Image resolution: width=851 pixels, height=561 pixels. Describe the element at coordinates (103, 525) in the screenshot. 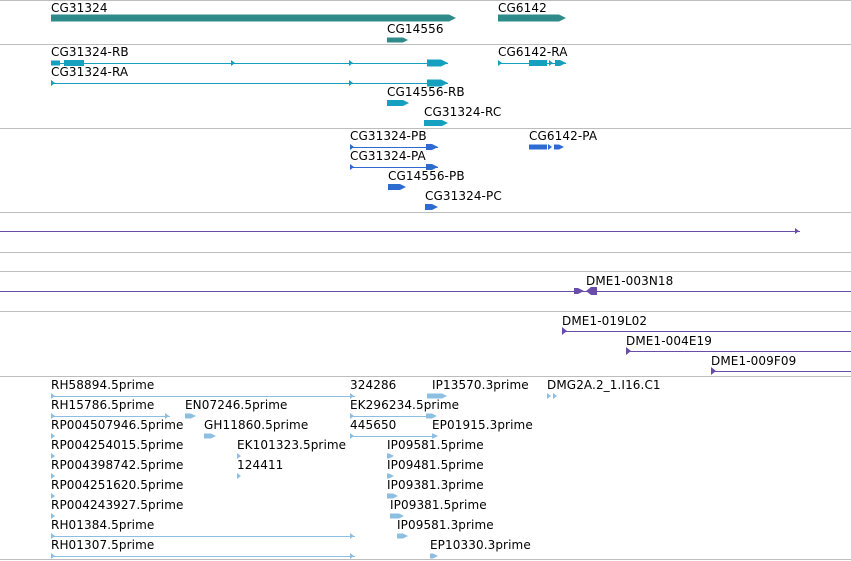

I see `feature-label-est-21: RH01384.5prime` at that location.